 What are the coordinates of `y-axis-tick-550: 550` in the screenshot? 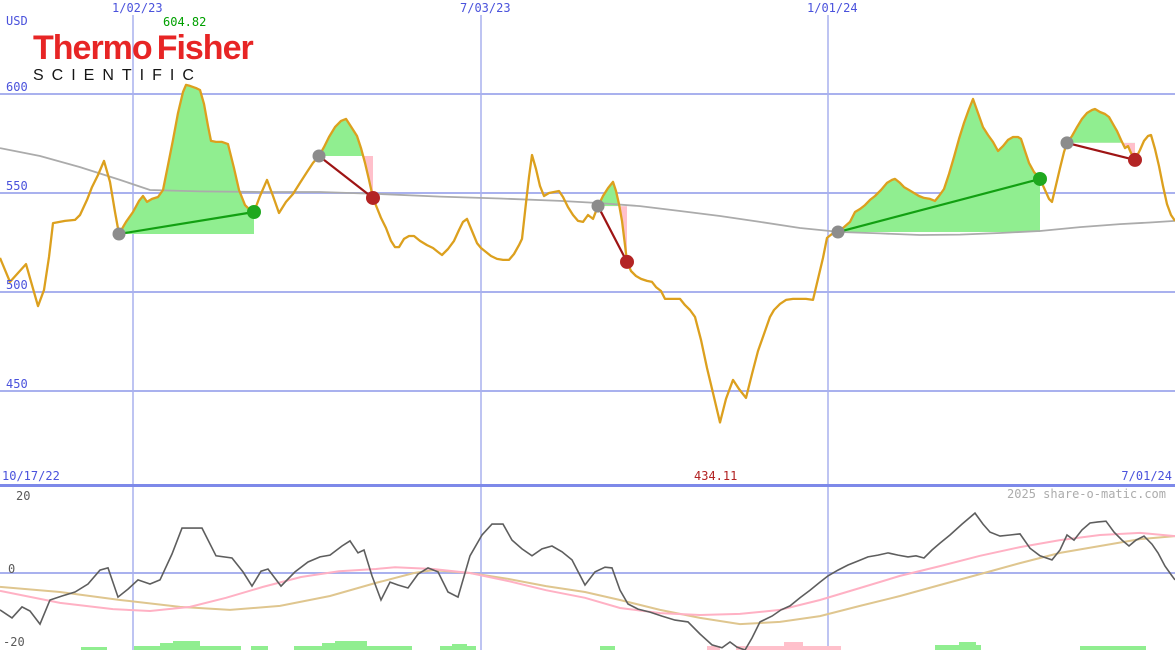 It's located at (17, 186).